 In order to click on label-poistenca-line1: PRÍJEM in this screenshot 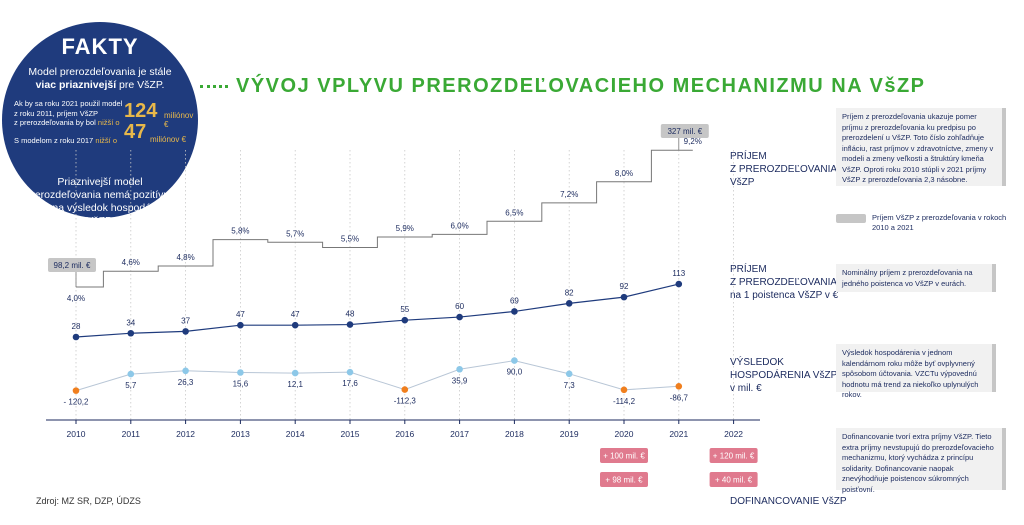, I will do `click(748, 269)`.